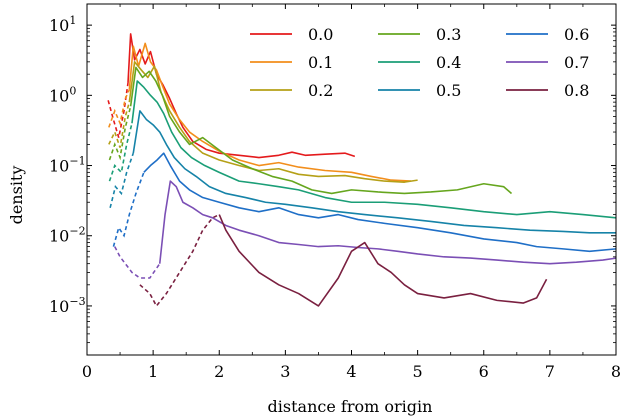 The image size is (621, 420). Describe the element at coordinates (219, 371) in the screenshot. I see `x-tick-label: 2` at that location.